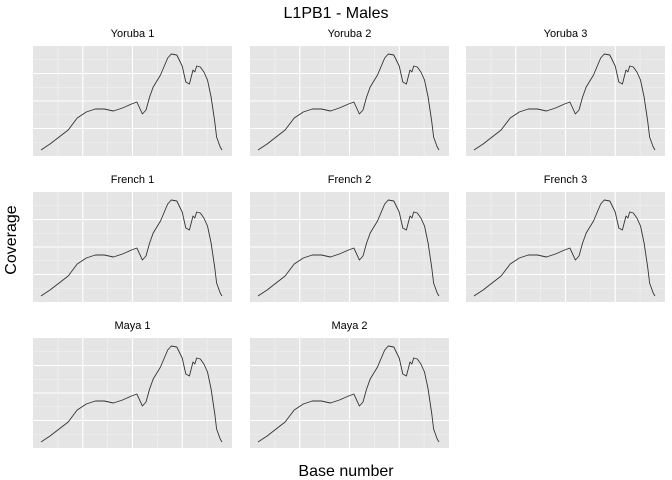  What do you see at coordinates (133, 34) in the screenshot?
I see `facet-strip-label: Yoruba 1` at bounding box center [133, 34].